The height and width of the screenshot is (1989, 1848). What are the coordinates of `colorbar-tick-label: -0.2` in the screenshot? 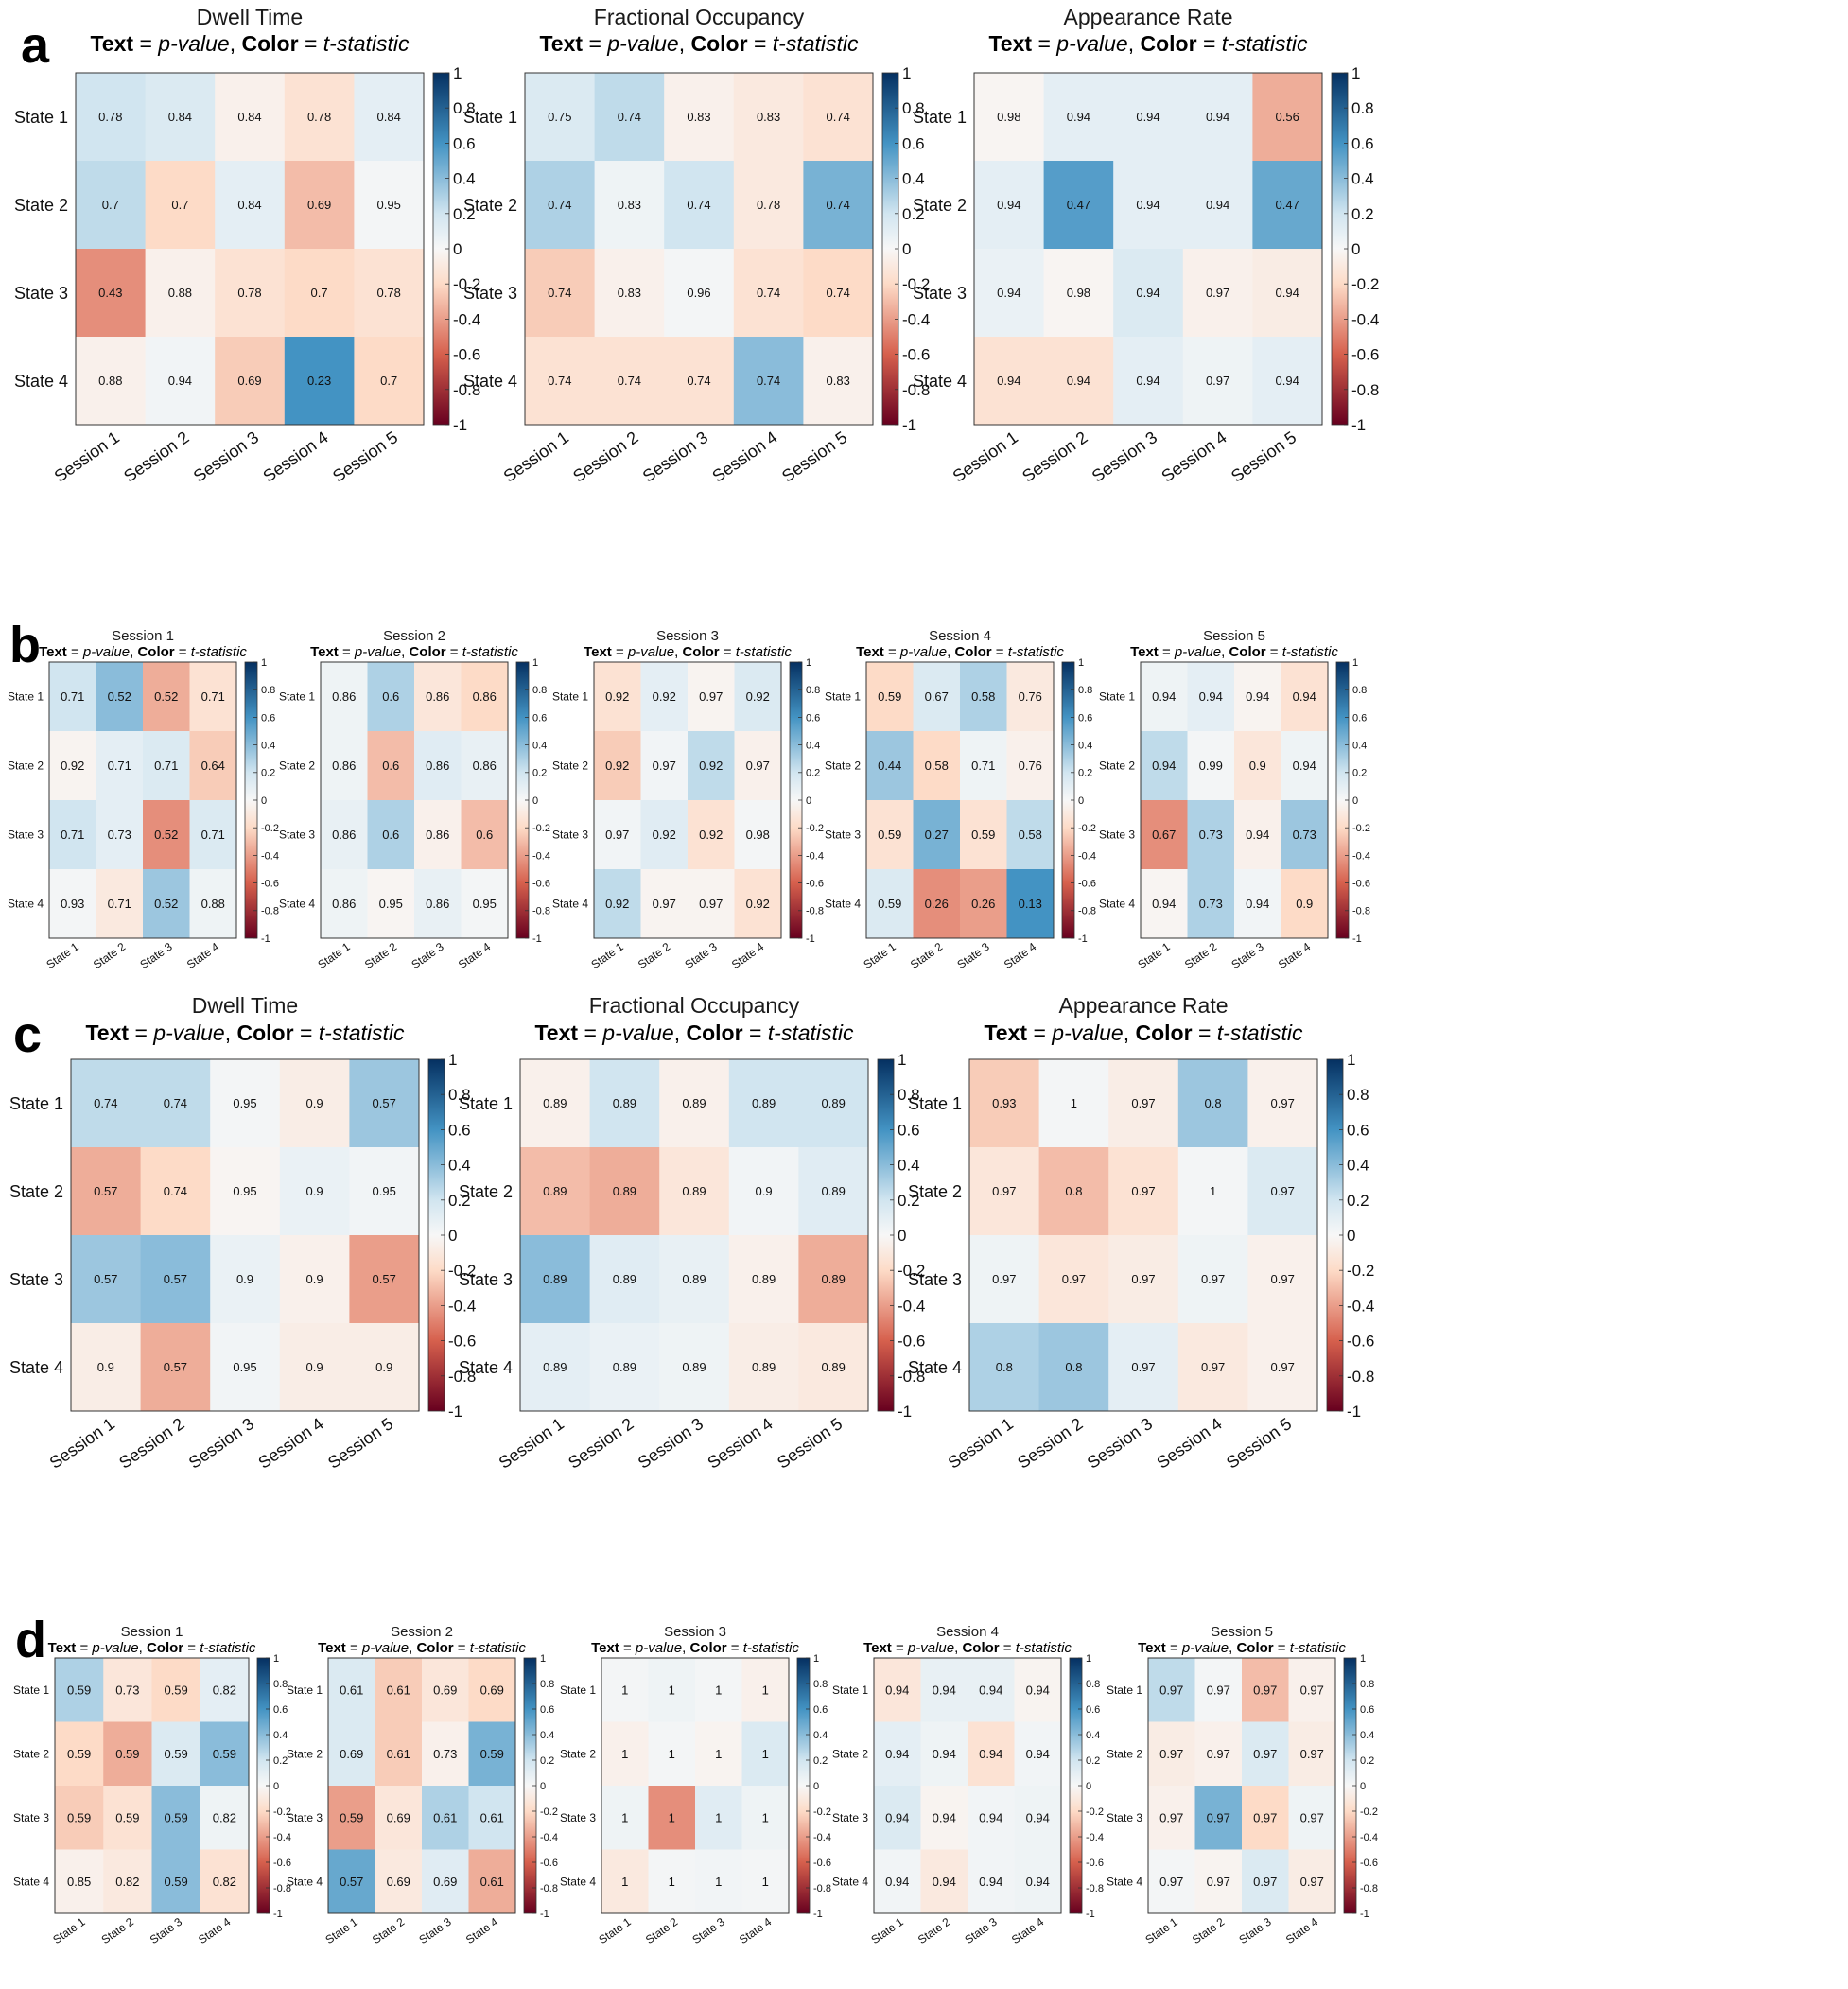 It's located at (1095, 1812).